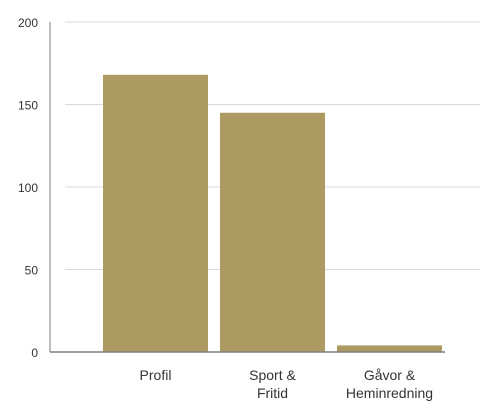 The width and height of the screenshot is (480, 409). Describe the element at coordinates (28, 106) in the screenshot. I see `y-tick-label: 150` at that location.